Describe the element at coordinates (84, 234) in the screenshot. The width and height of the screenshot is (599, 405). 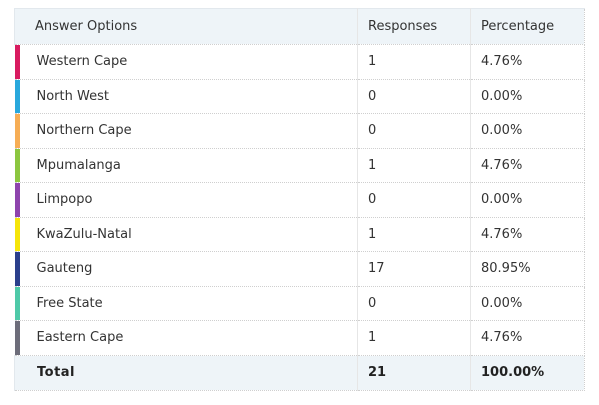
I see `option-label: KwaZulu-Natal` at that location.